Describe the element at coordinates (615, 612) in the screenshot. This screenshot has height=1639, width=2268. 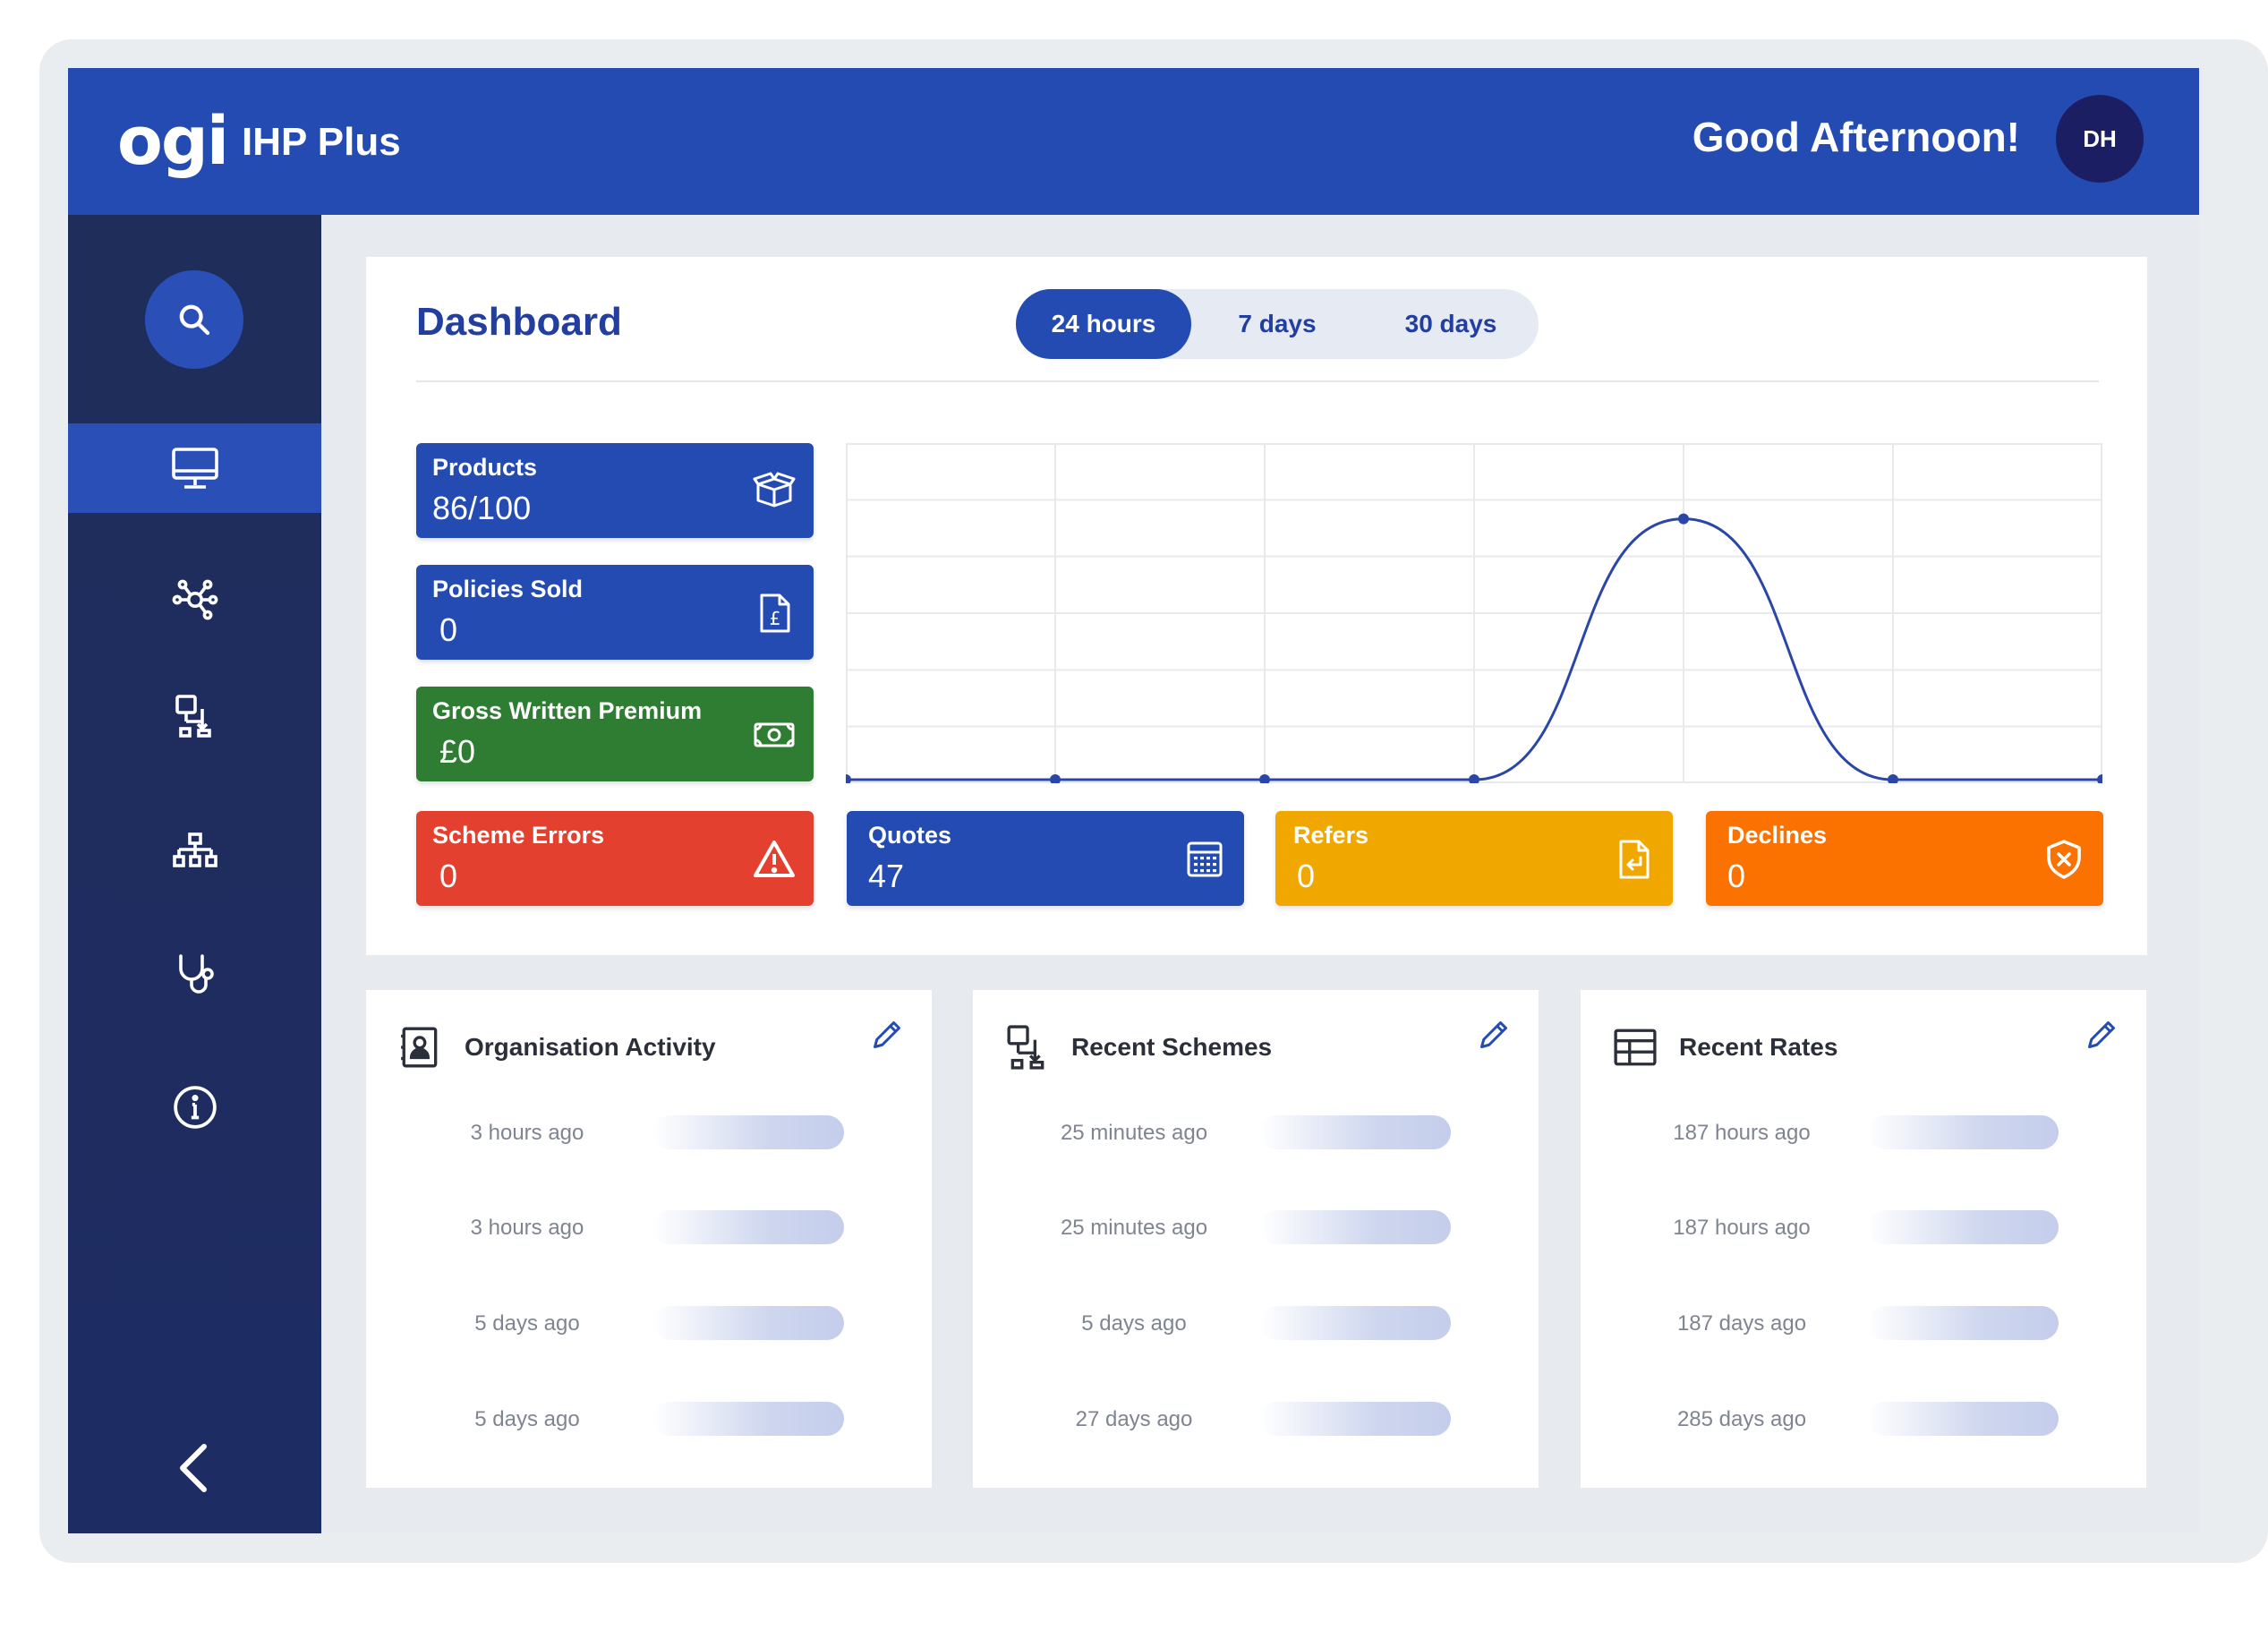
I see `tile-policies-sold: Policies Sold 0 £` at that location.